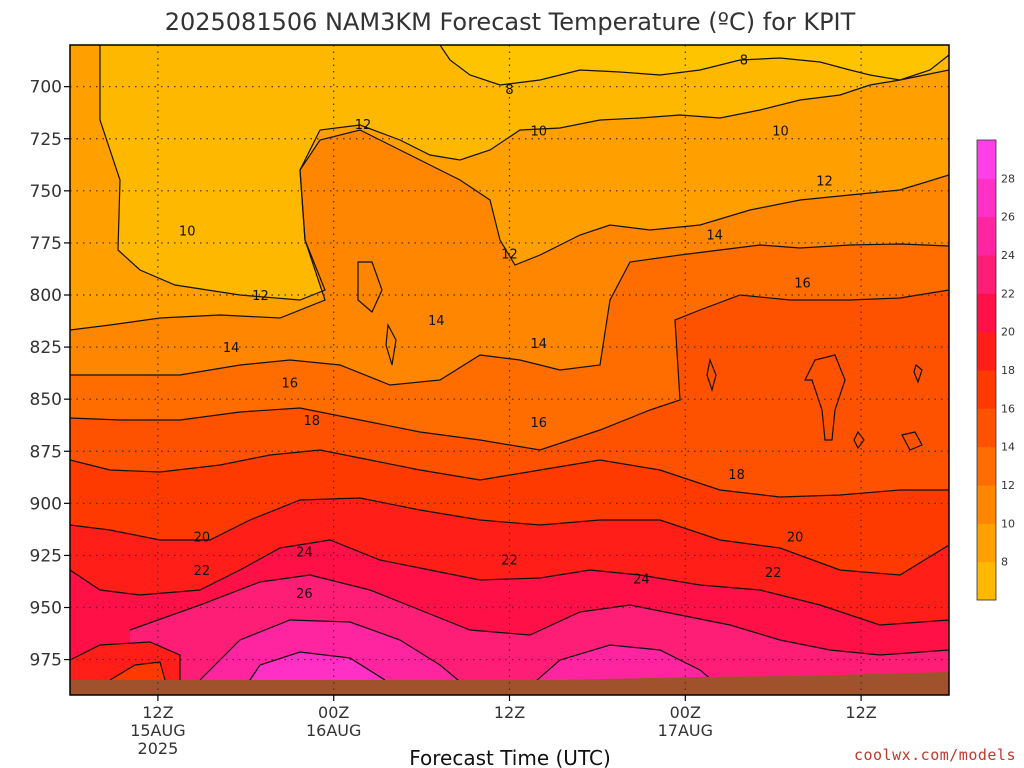 This screenshot has width=1024, height=768. I want to click on colorbar-tick-label: 10, so click(1008, 523).